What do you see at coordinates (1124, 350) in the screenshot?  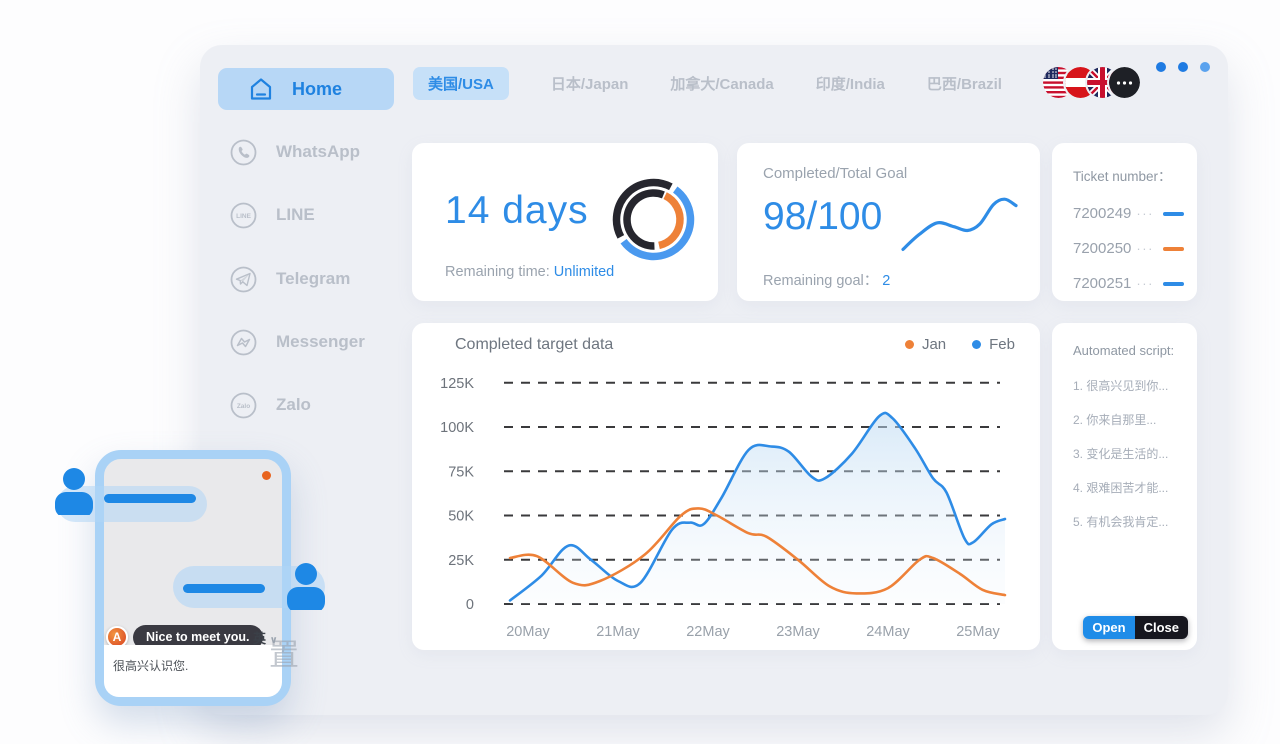 I see `script-card-title: Automated script:` at bounding box center [1124, 350].